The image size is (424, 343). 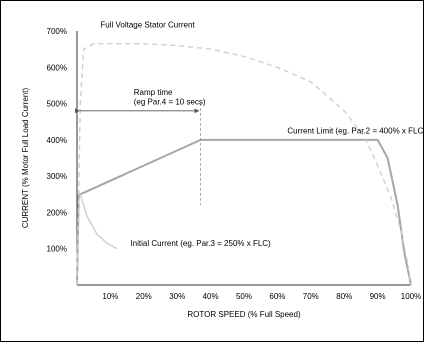 What do you see at coordinates (57, 104) in the screenshot?
I see `y-tick-label: 500%` at bounding box center [57, 104].